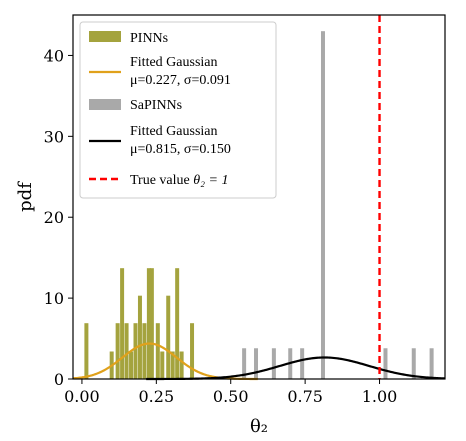 This screenshot has height=441, width=466. Describe the element at coordinates (54, 136) in the screenshot. I see `y-tick-label-3: 30` at that location.